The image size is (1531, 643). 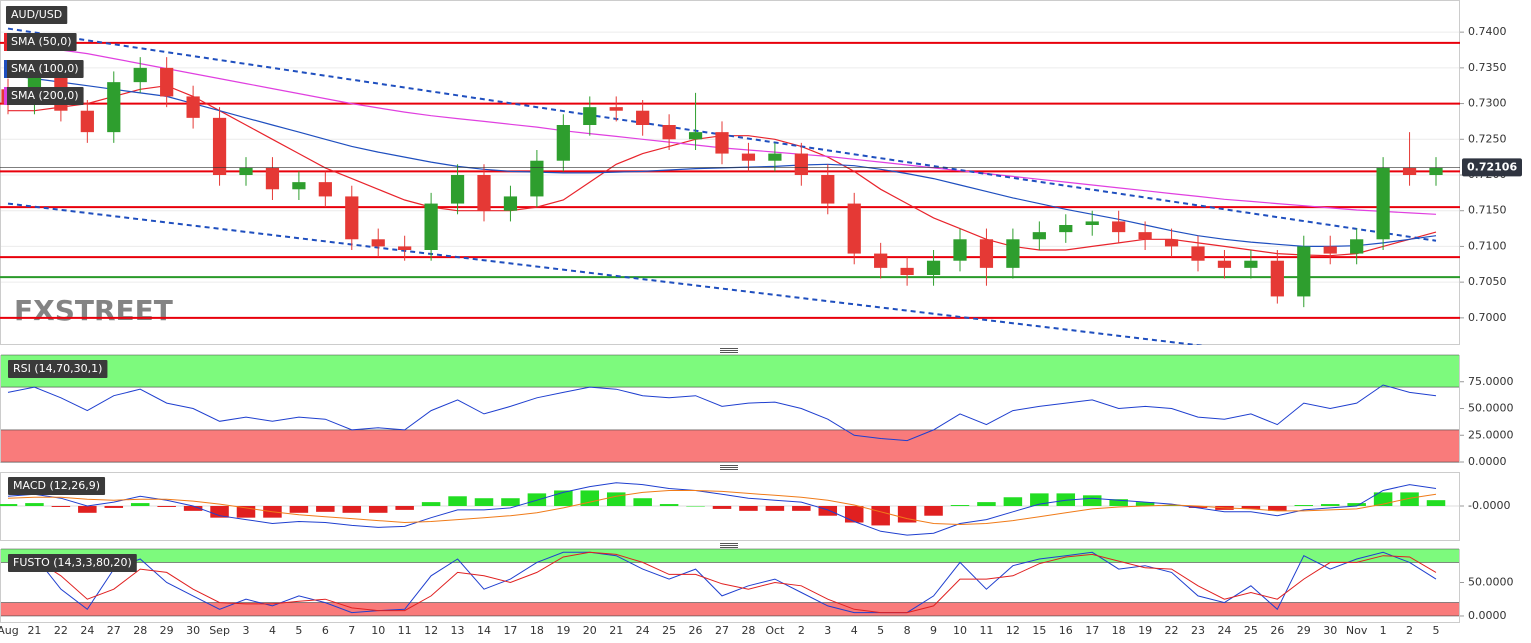 What do you see at coordinates (1119, 630) in the screenshot?
I see `x-tick-label: 18` at bounding box center [1119, 630].